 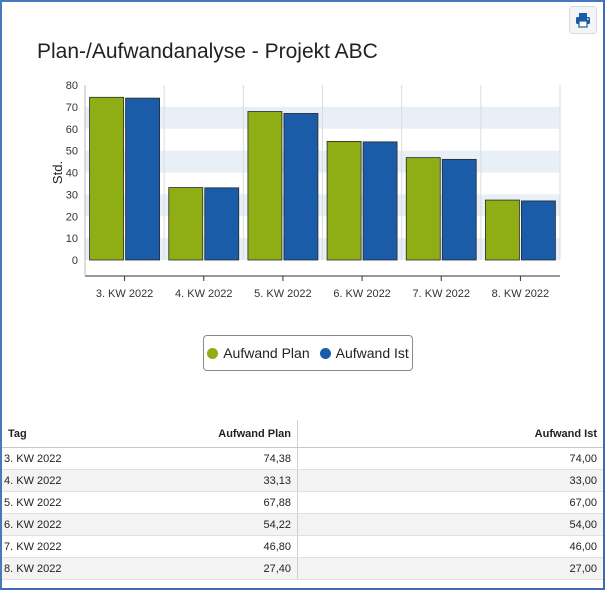 I want to click on chart-legend: Aufwand Plan Aufwand Ist, so click(x=308, y=353).